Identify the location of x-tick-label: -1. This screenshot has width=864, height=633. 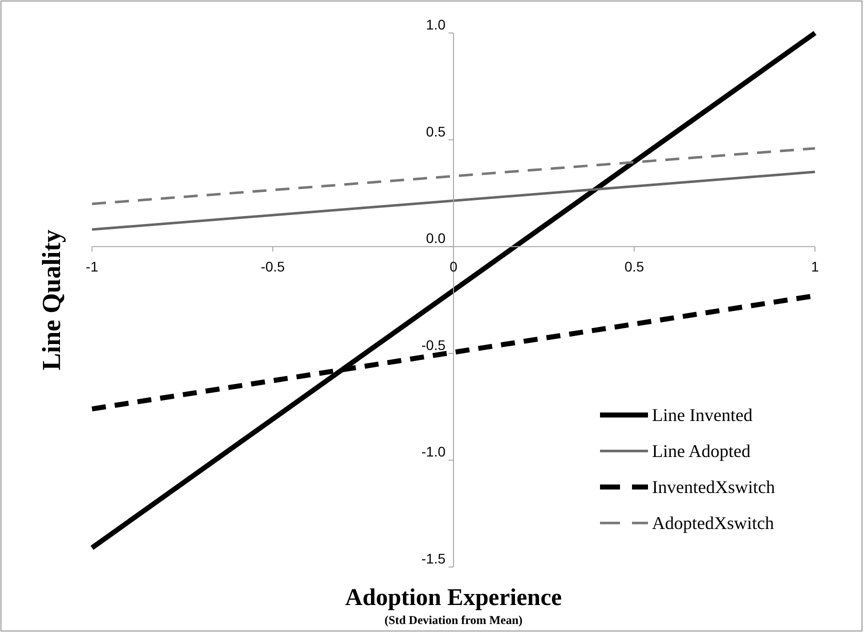
(92, 266).